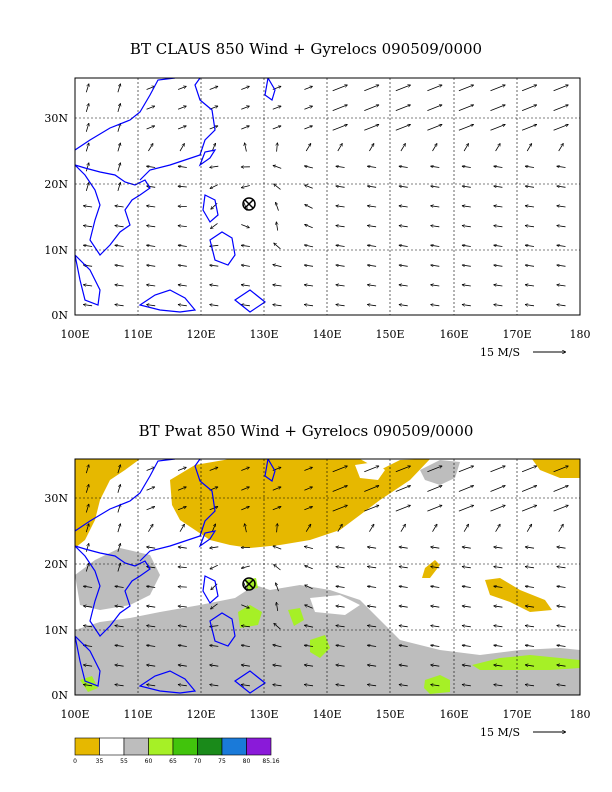 Image resolution: width=612 pixels, height=792 pixels. Describe the element at coordinates (222, 761) in the screenshot. I see `colorbar-label: 75` at that location.